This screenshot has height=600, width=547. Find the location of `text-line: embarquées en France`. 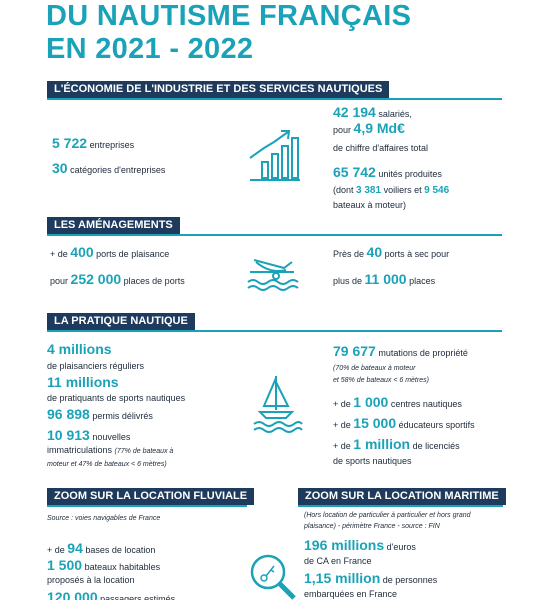

text-line: embarquées en France is located at coordinates (350, 593).